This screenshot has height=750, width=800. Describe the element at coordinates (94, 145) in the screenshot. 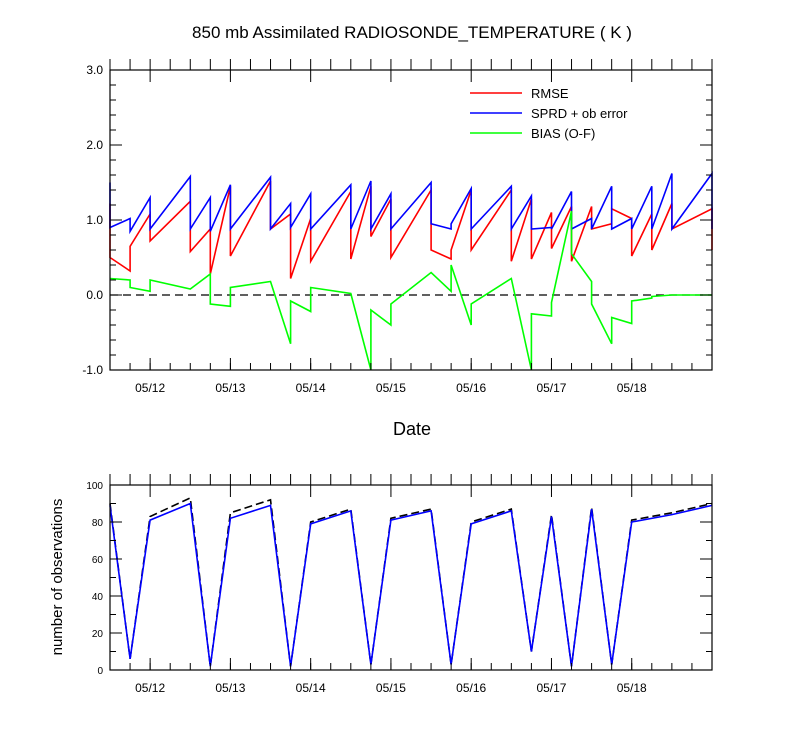

I see `y-tick-label: 2.0` at that location.